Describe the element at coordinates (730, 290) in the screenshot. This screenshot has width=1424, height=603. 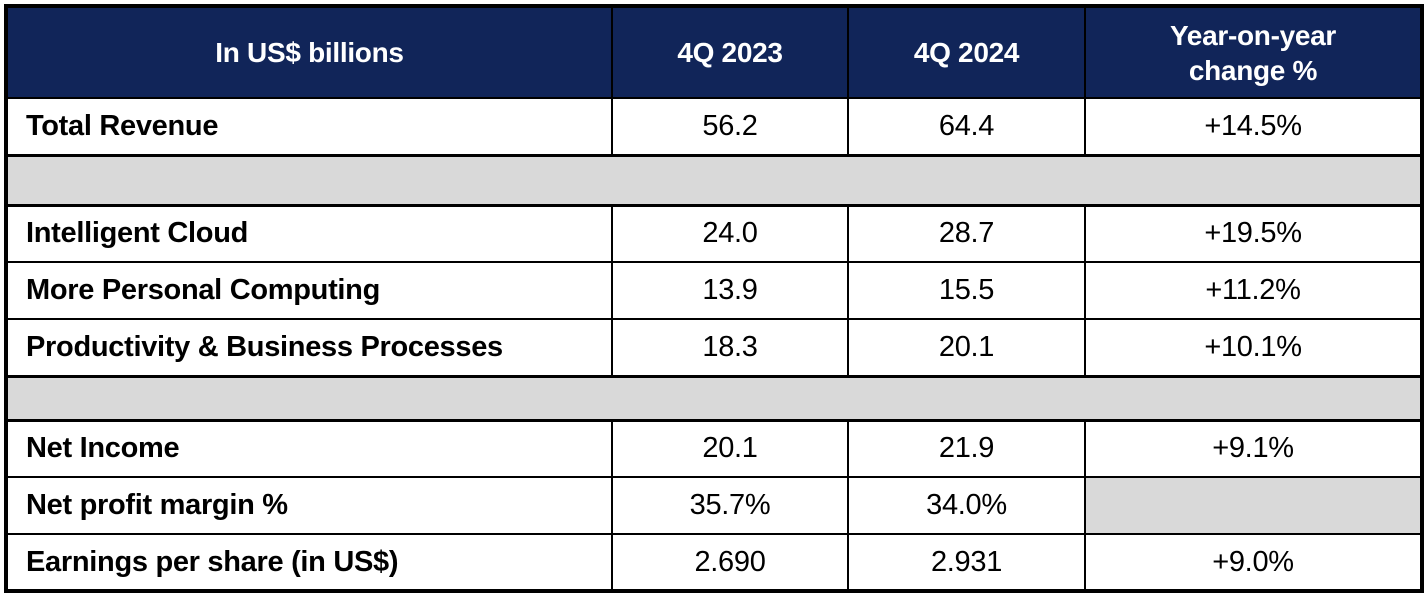
I see `value-q4-2023: 13.9` at that location.